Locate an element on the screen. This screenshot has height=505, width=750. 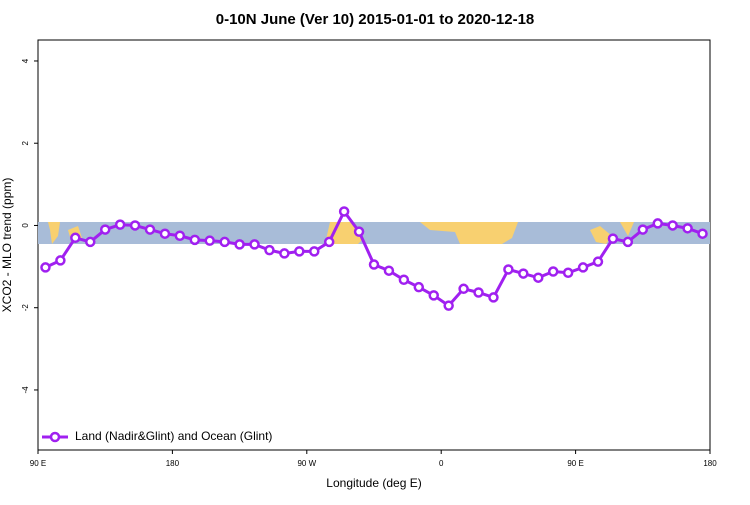
y-axis-label: XCO2 - MLO trend (ppm) is located at coordinates (7, 245).